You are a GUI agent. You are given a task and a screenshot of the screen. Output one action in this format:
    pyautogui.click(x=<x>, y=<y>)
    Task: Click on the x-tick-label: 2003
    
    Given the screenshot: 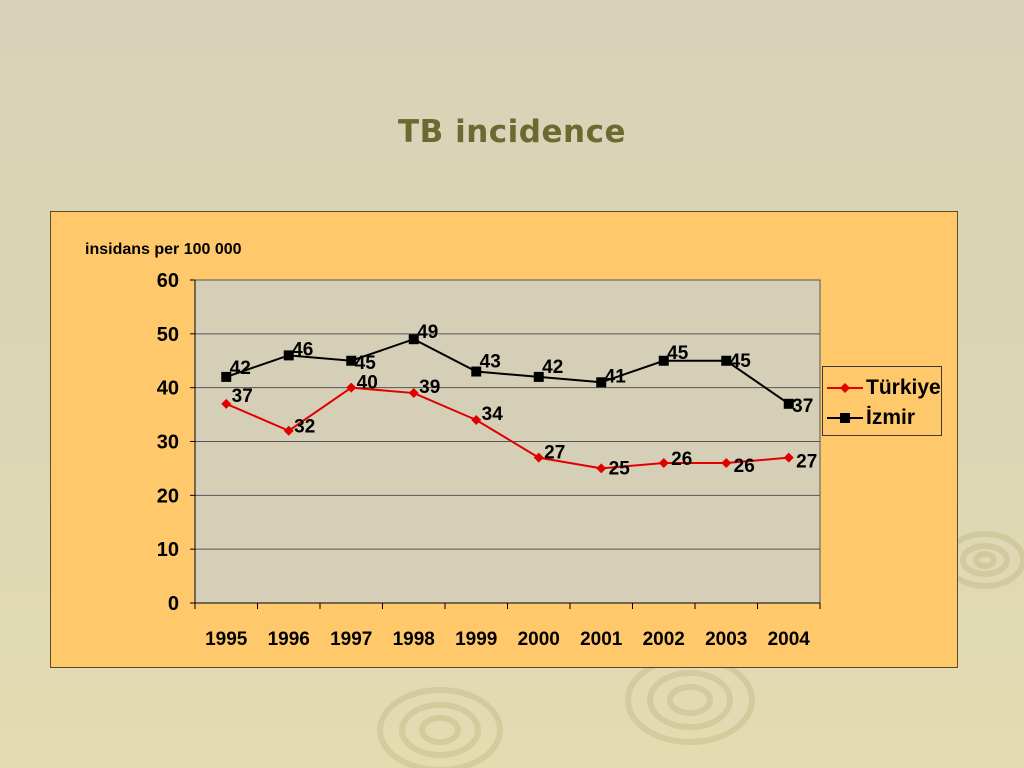 What is the action you would take?
    pyautogui.click(x=726, y=639)
    